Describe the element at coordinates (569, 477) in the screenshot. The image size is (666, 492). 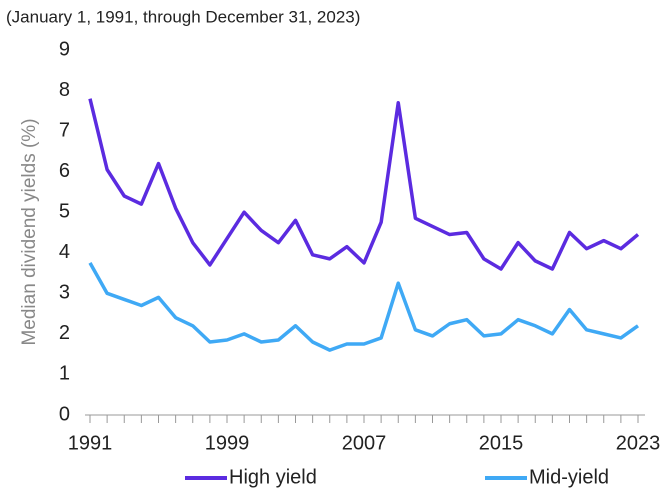
I see `legend-label: Mid-yield` at that location.